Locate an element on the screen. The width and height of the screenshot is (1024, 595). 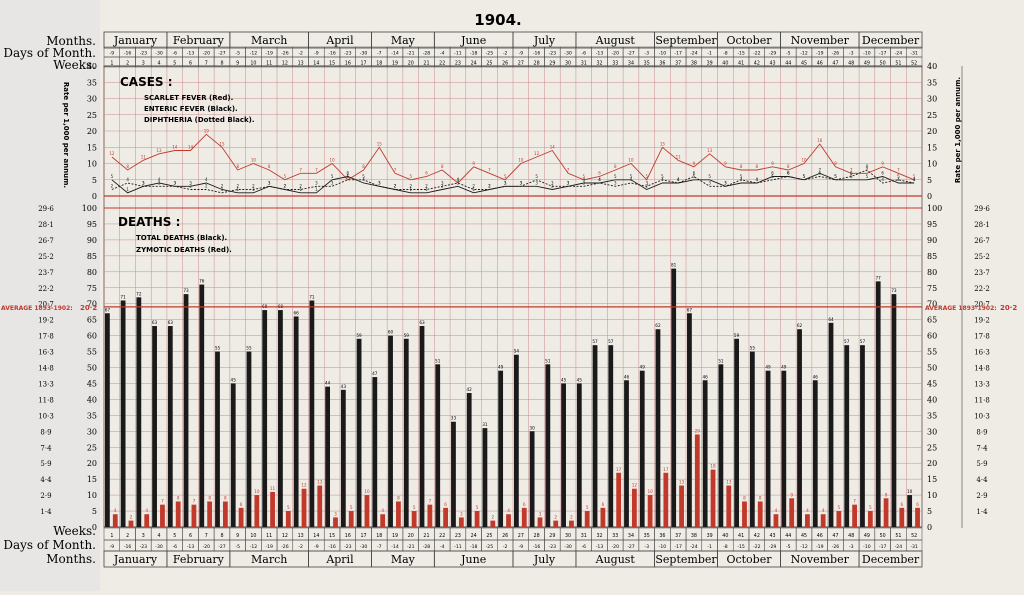
week-label: 48 is located at coordinates (851, 64).